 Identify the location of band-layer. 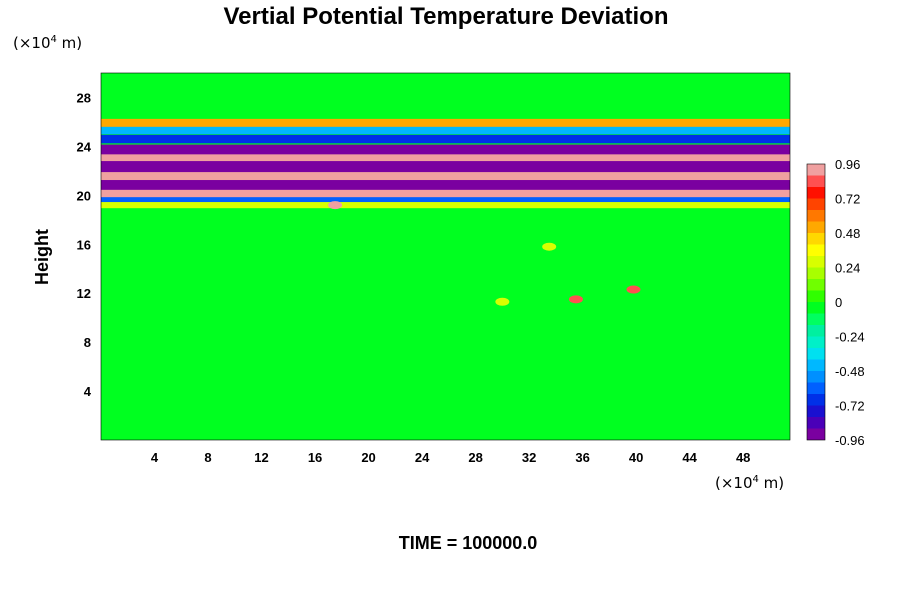
(445, 163).